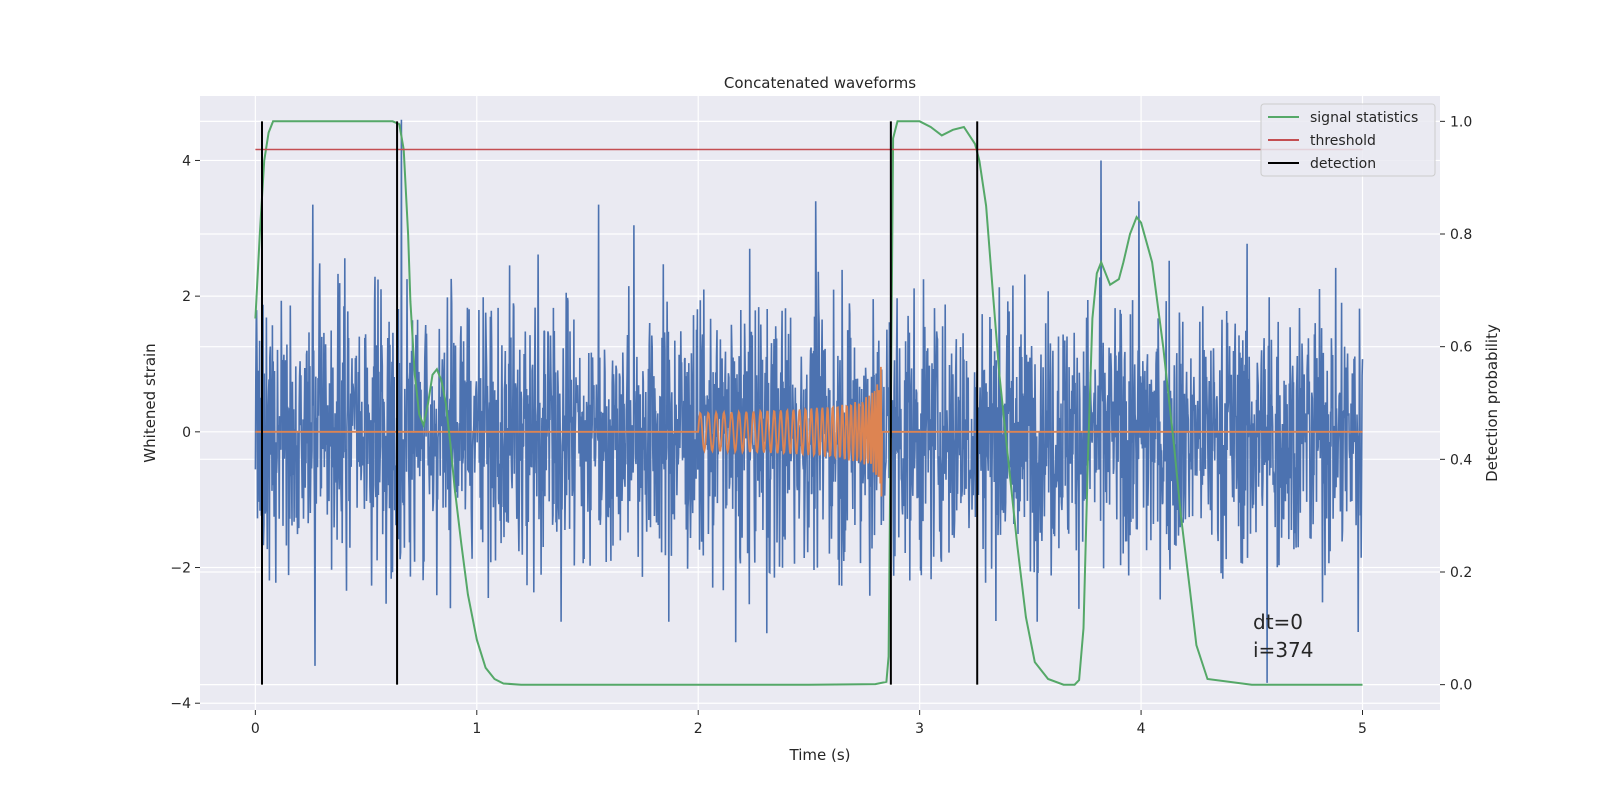 The height and width of the screenshot is (800, 1600). I want to click on y-right-tick-label: 0.2, so click(1461, 573).